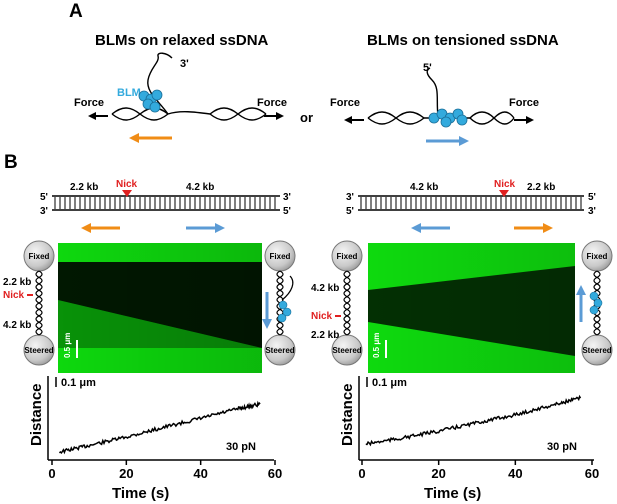 The image size is (617, 504). Describe the element at coordinates (166, 203) in the screenshot. I see `left-duplex` at that location.